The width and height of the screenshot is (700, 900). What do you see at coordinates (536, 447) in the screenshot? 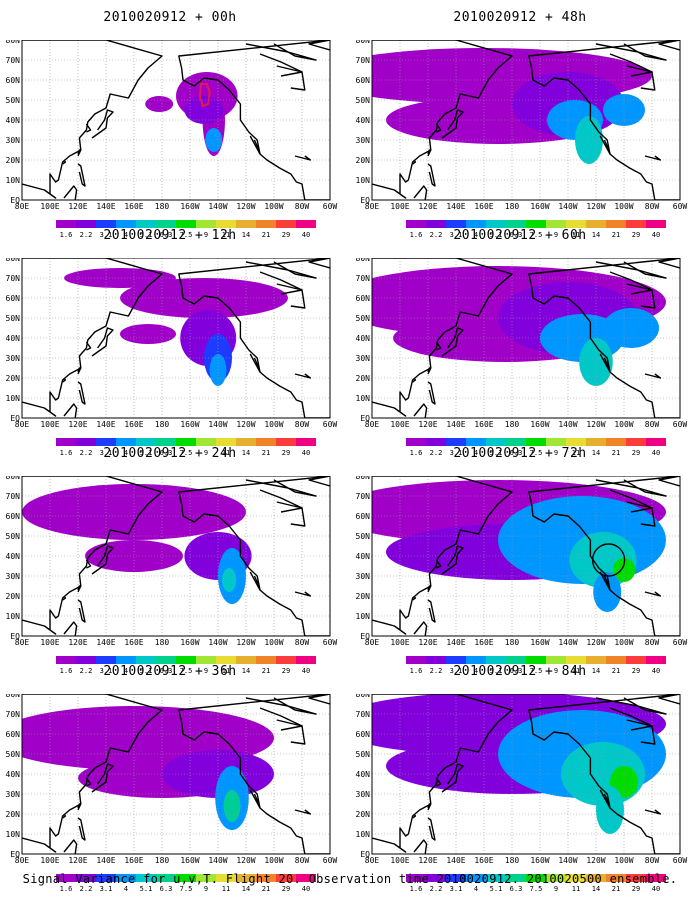
I see `colorbar: 1.6 2.2 3.1 4 5.1 6.3 7.5 9 11 14 21 29 40` at bounding box center [536, 447].